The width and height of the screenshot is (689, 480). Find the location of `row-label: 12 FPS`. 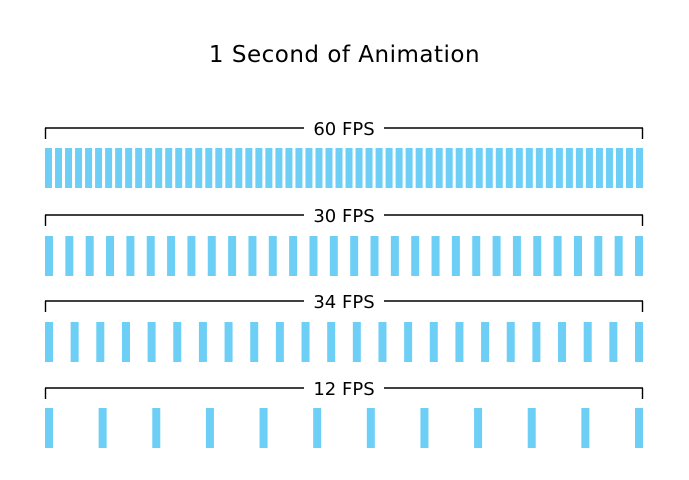

row-label: 12 FPS is located at coordinates (343, 389).